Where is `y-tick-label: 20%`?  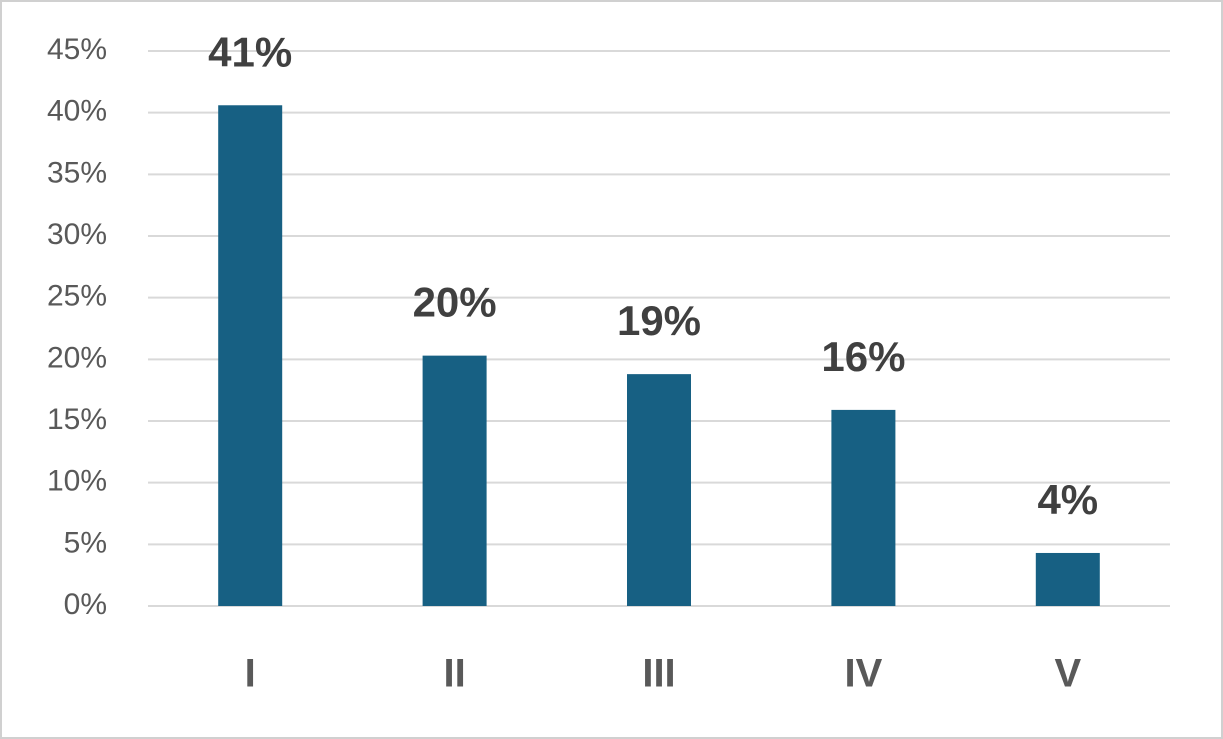 y-tick-label: 20% is located at coordinates (77, 357).